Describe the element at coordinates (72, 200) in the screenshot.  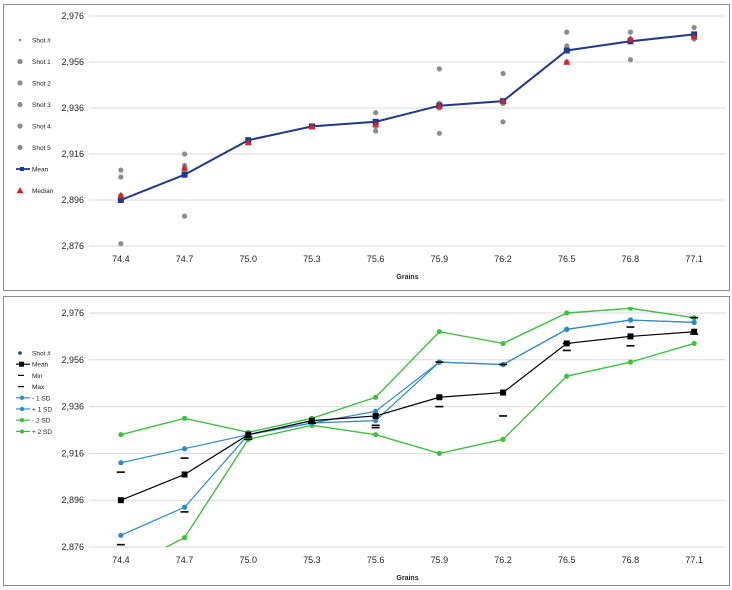
I see `y-tick-label: 2,896` at that location.